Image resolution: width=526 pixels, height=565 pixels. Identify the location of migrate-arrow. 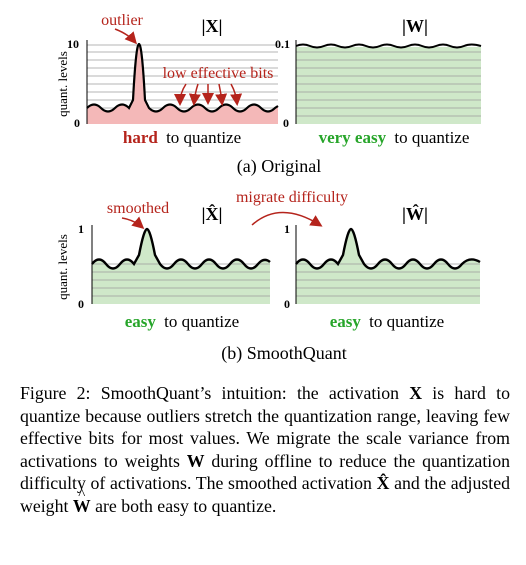
(287, 219).